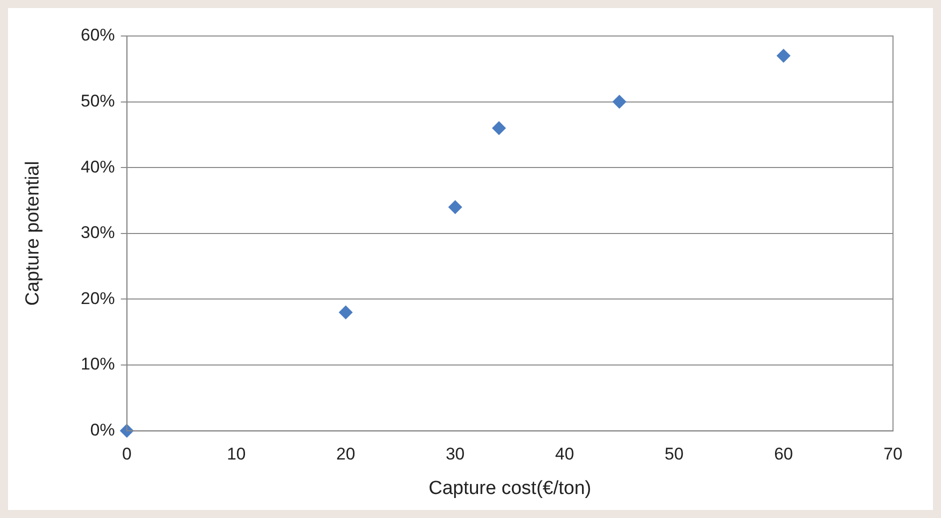  What do you see at coordinates (510, 488) in the screenshot?
I see `x-axis-title: Capture cost(€/ton)` at bounding box center [510, 488].